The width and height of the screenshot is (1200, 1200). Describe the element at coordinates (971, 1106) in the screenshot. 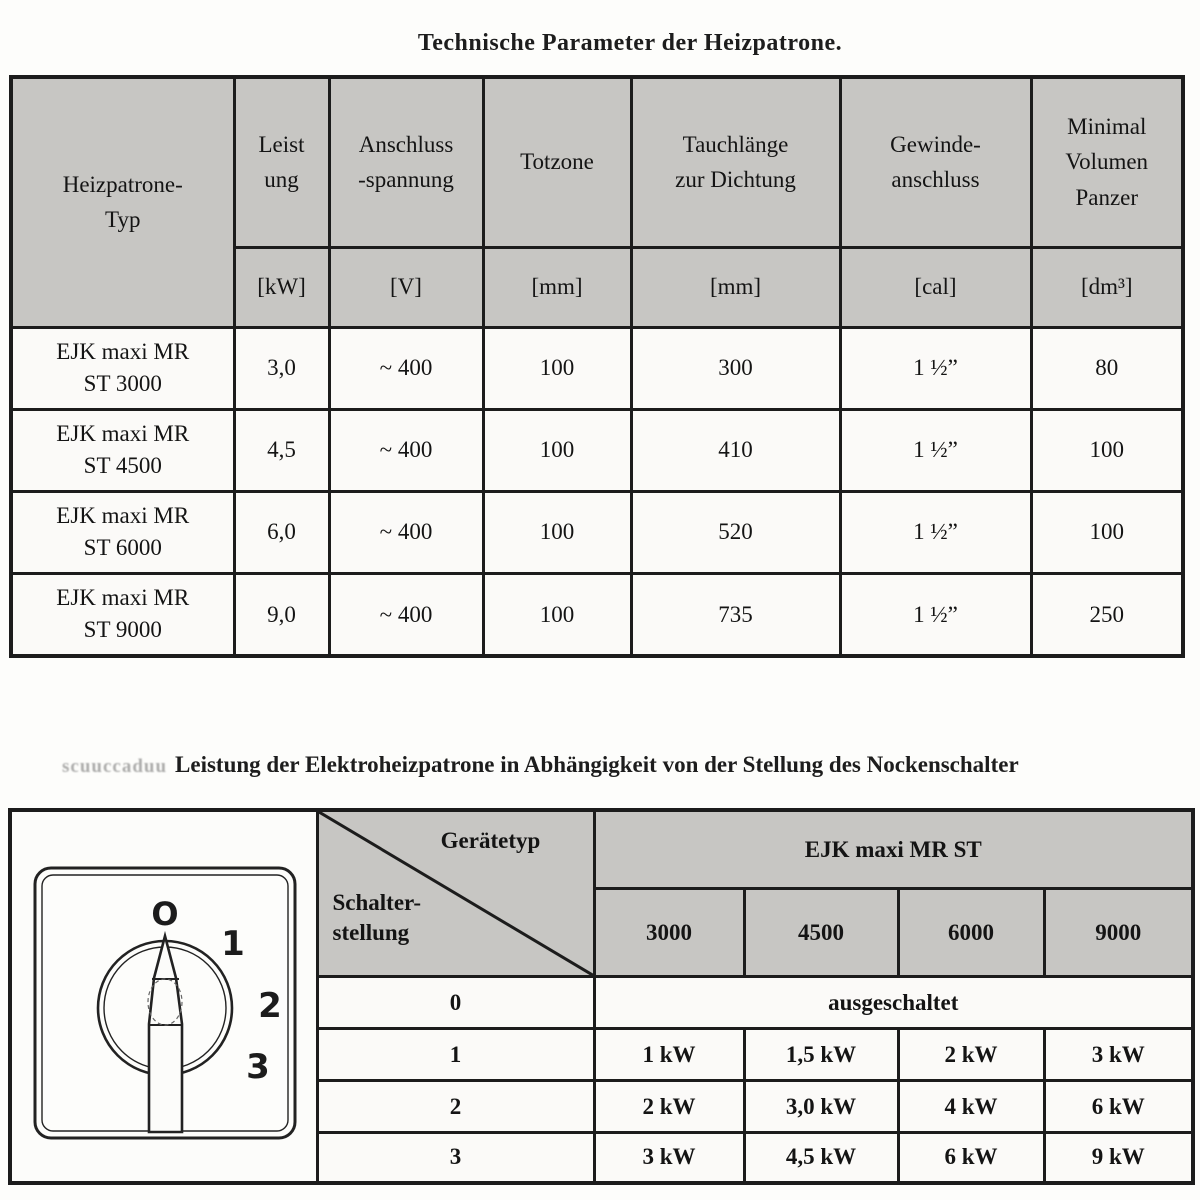

I see `power-cell: 4 kW` at that location.